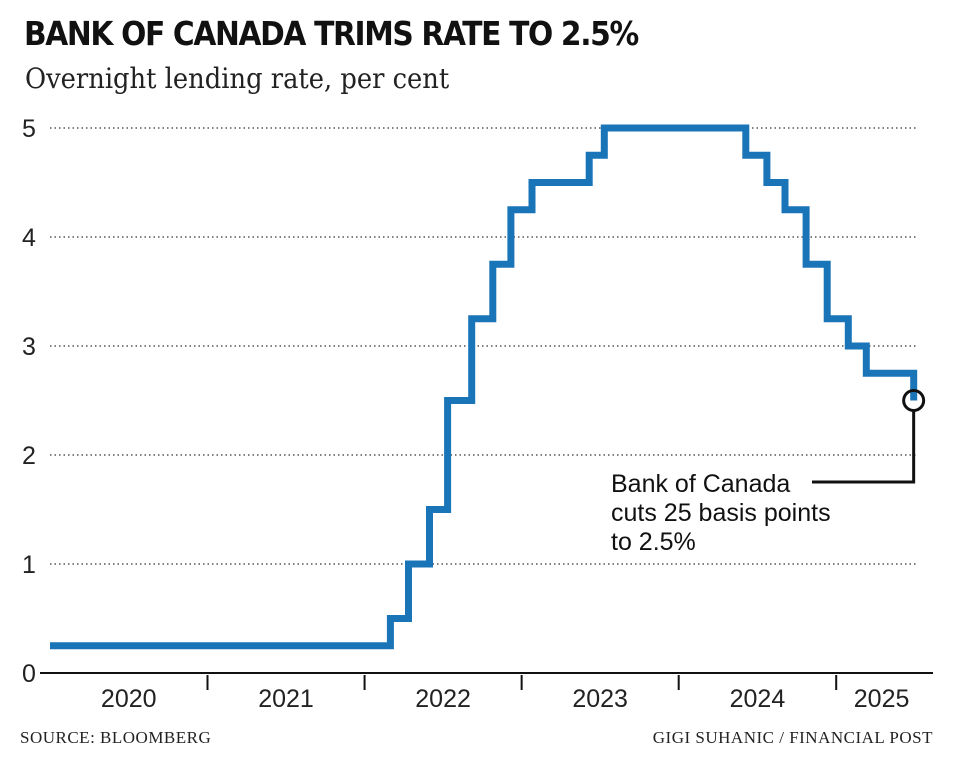  What do you see at coordinates (29, 129) in the screenshot?
I see `y-tick-label: 5` at bounding box center [29, 129].